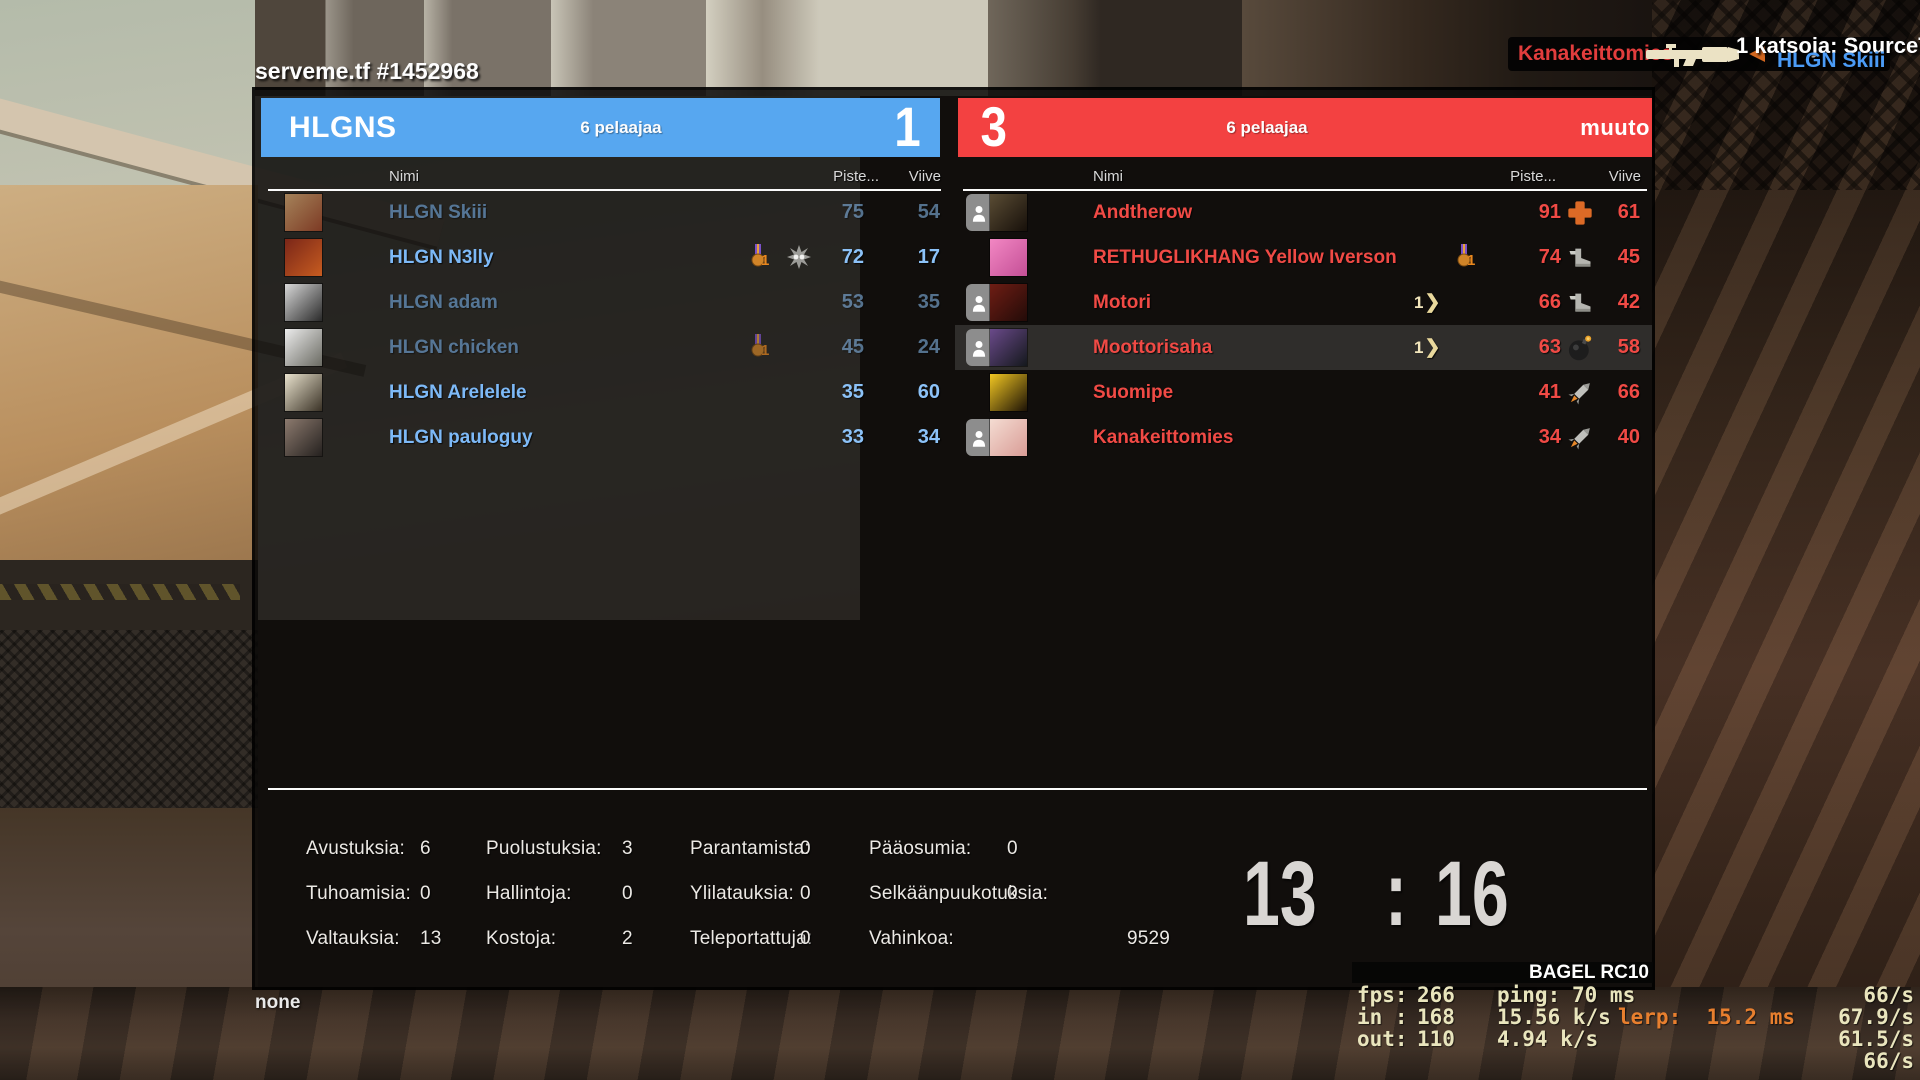 Image resolution: width=1920 pixels, height=1080 pixels. What do you see at coordinates (1628, 347) in the screenshot?
I see `player-ping: 58` at bounding box center [1628, 347].